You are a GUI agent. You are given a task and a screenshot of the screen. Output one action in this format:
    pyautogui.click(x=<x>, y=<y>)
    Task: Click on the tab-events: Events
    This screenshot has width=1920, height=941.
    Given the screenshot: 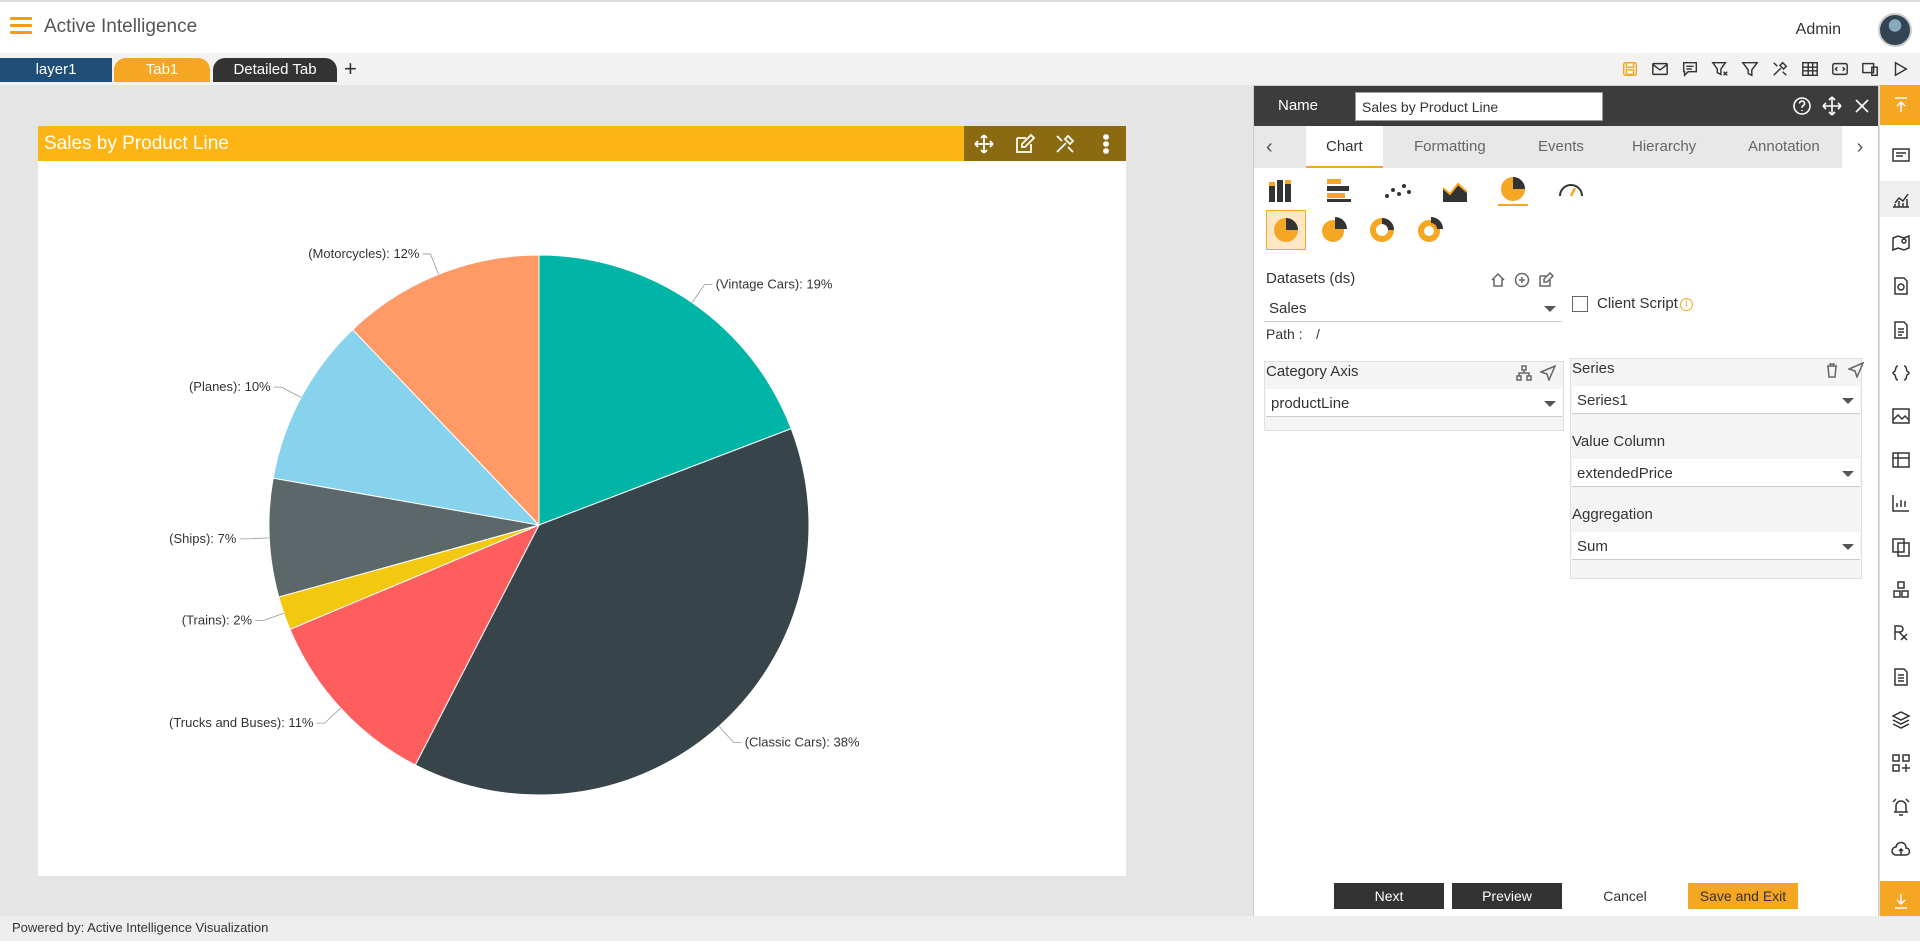 What is the action you would take?
    pyautogui.click(x=1561, y=146)
    